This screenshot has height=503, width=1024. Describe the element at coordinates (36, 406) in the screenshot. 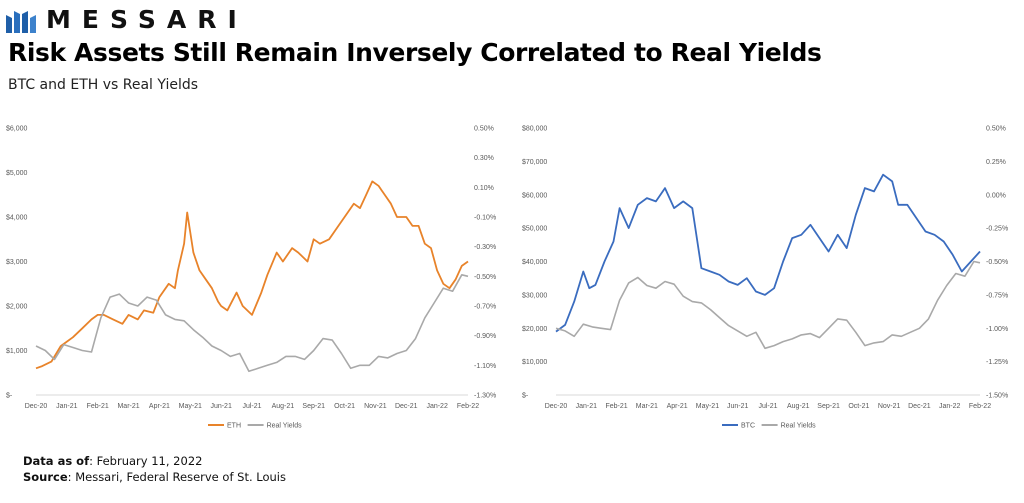

I see `eth-chart-x-tick-label: Dec-20` at that location.